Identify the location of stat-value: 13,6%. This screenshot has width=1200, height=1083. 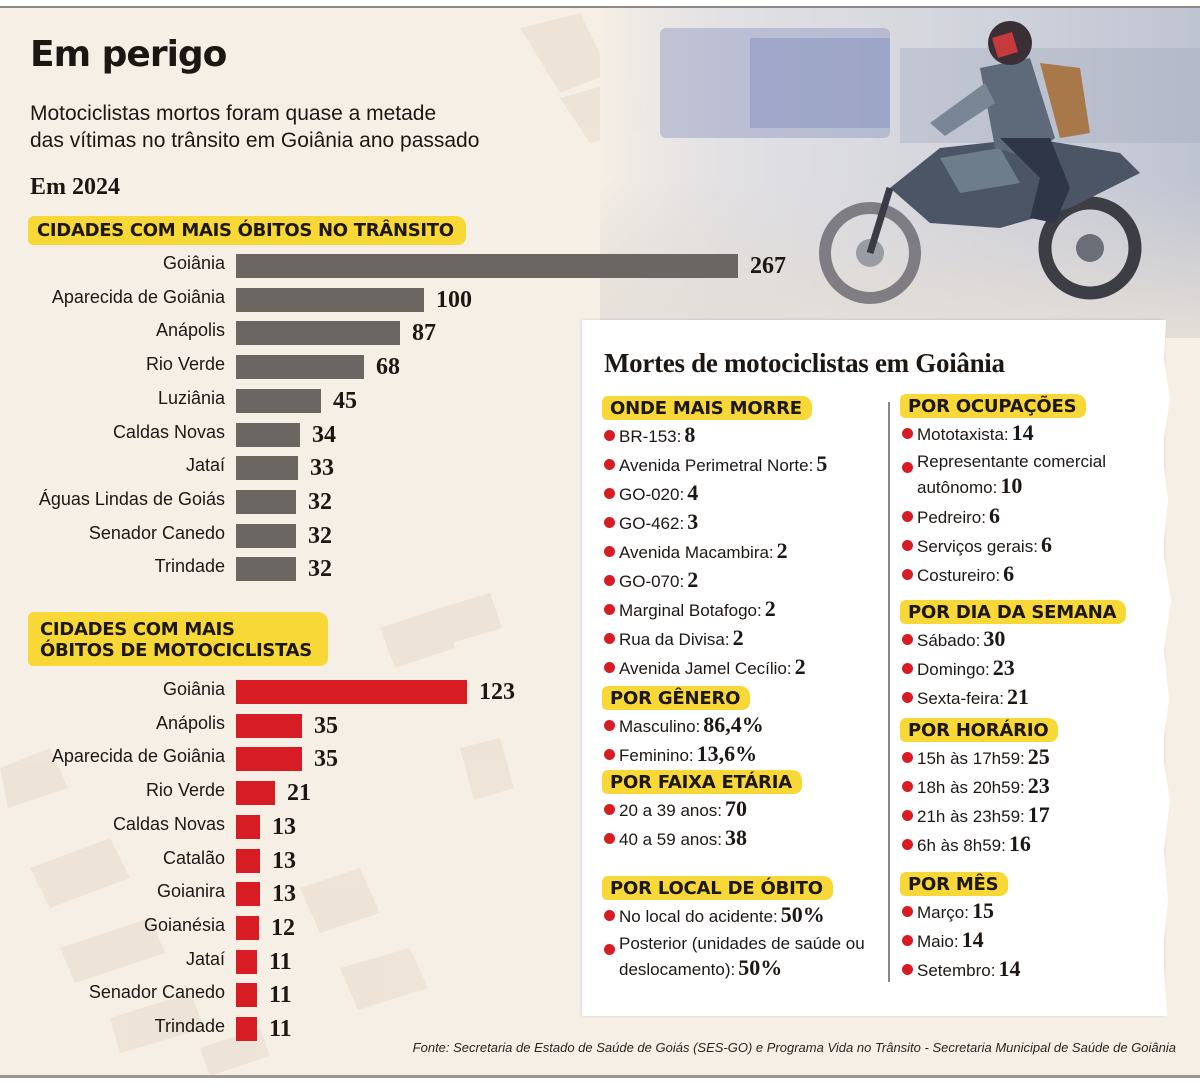
(727, 753).